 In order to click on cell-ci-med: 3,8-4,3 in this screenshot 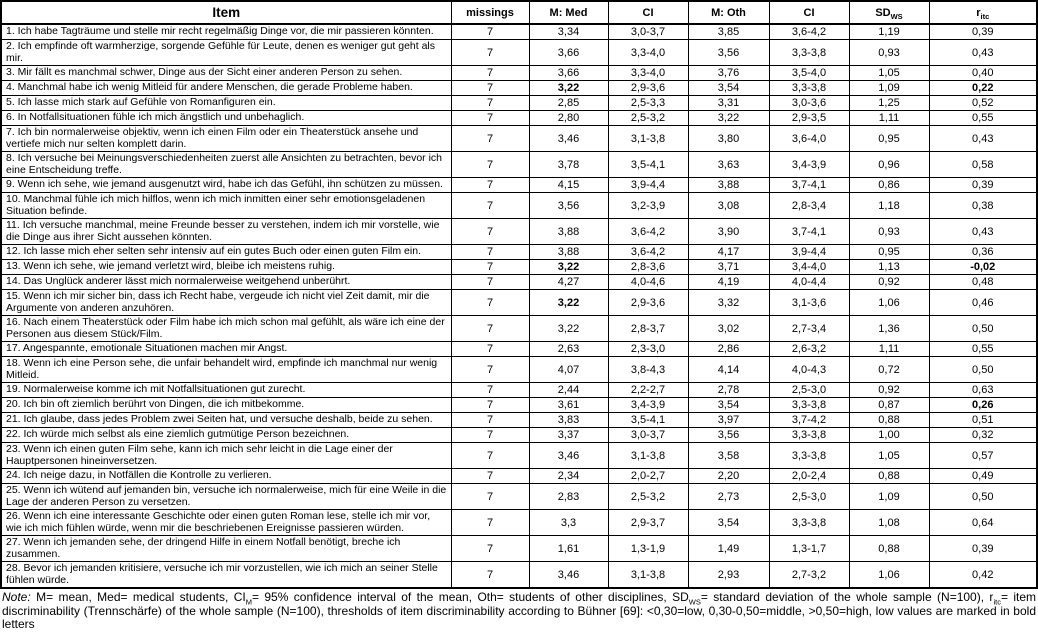, I will do `click(648, 369)`.